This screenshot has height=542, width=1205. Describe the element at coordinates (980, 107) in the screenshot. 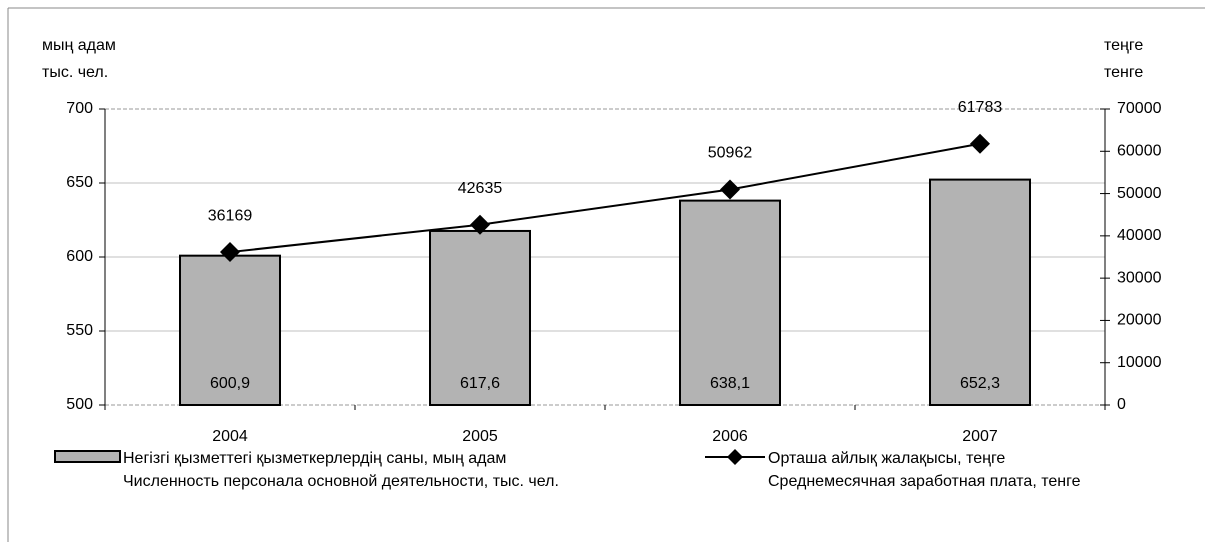

I see `line-value-label: 61783` at that location.